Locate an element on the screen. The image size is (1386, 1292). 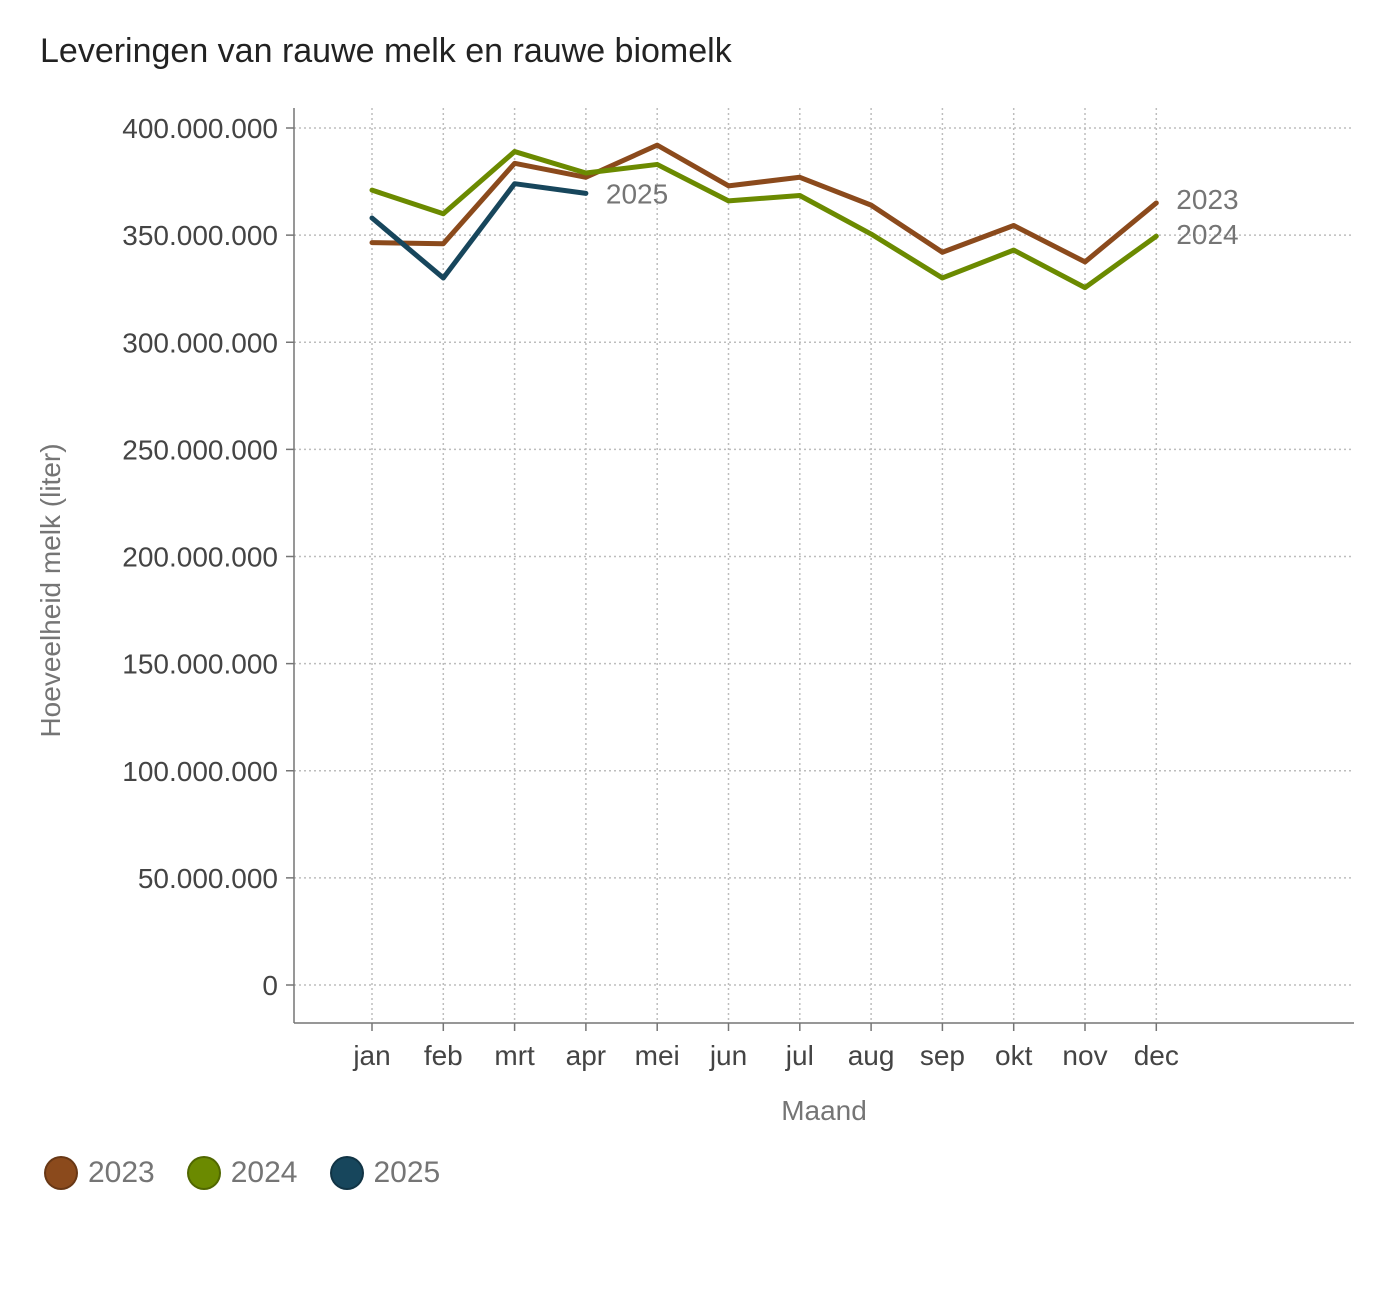
y-tick-label: 100.000.000 is located at coordinates (200, 771).